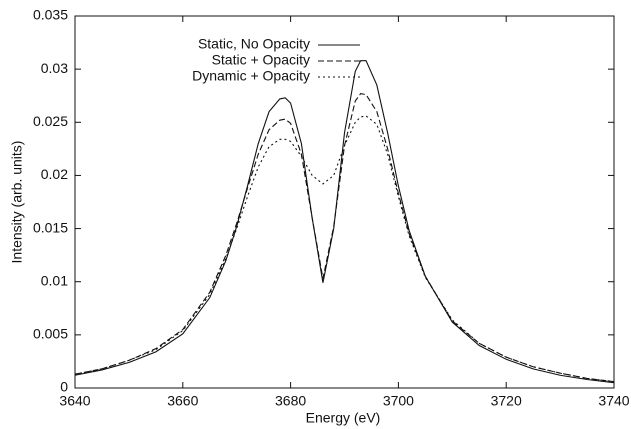 The height and width of the screenshot is (429, 631). Describe the element at coordinates (290, 401) in the screenshot. I see `x-tick-label: 3680` at that location.